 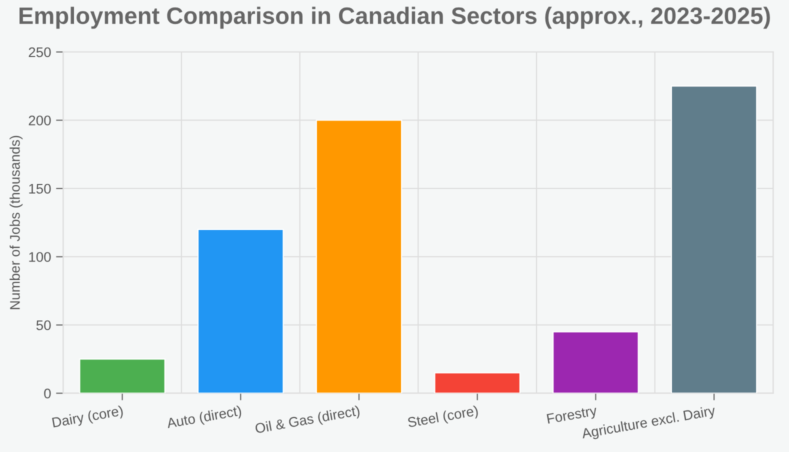 What do you see at coordinates (88, 417) in the screenshot?
I see `x-tick-label: Dairy (core)` at bounding box center [88, 417].